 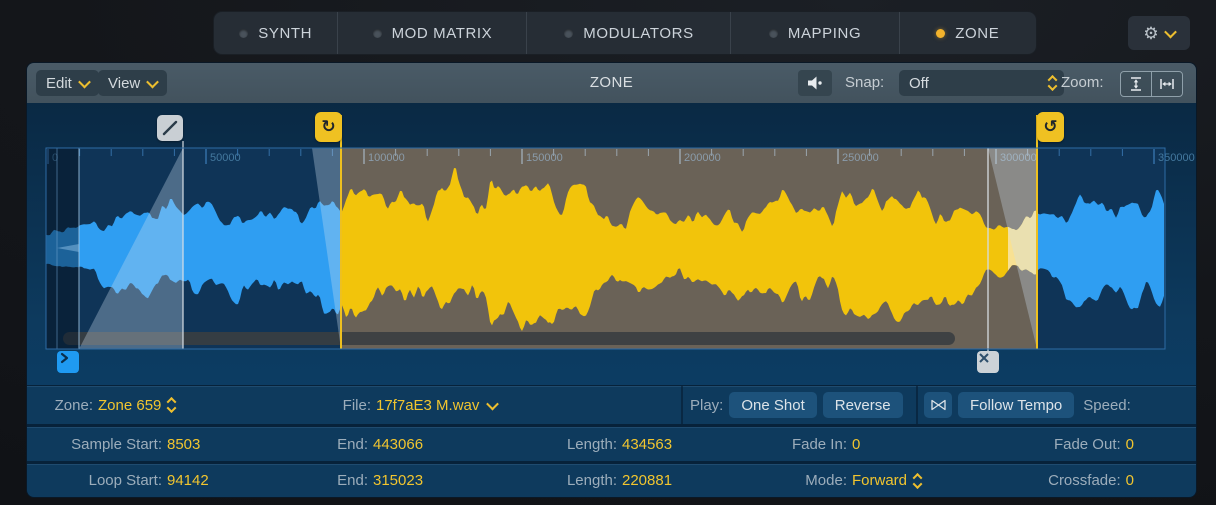 What do you see at coordinates (431, 33) in the screenshot?
I see `tab-mod-matrix: MOD MATRIX` at bounding box center [431, 33].